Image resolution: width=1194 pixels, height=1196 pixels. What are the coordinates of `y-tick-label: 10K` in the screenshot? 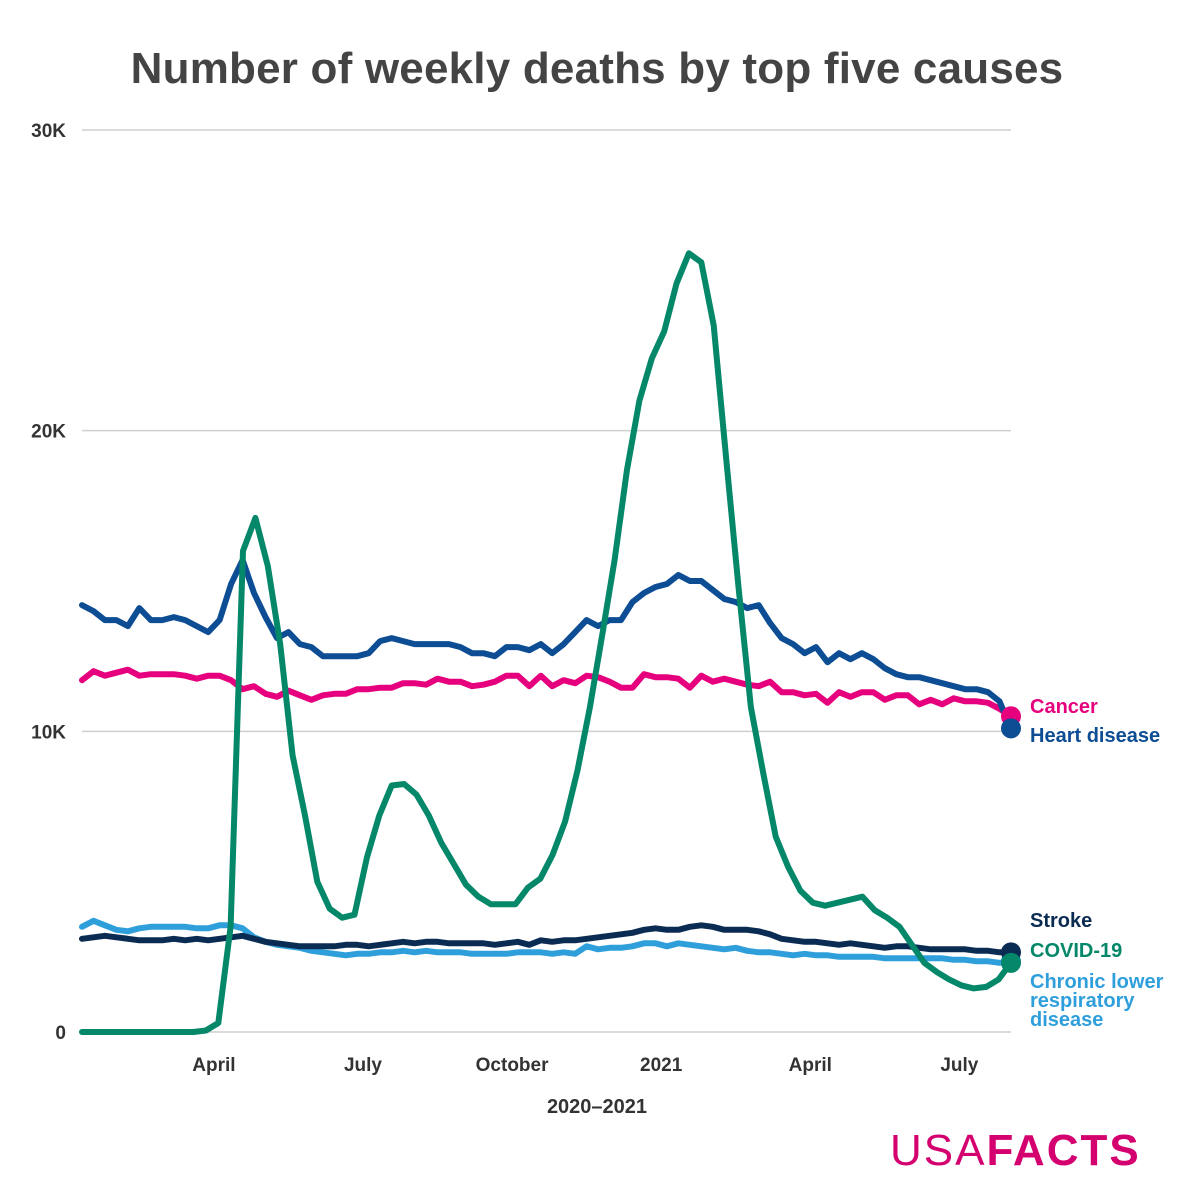 It's located at (48, 732).